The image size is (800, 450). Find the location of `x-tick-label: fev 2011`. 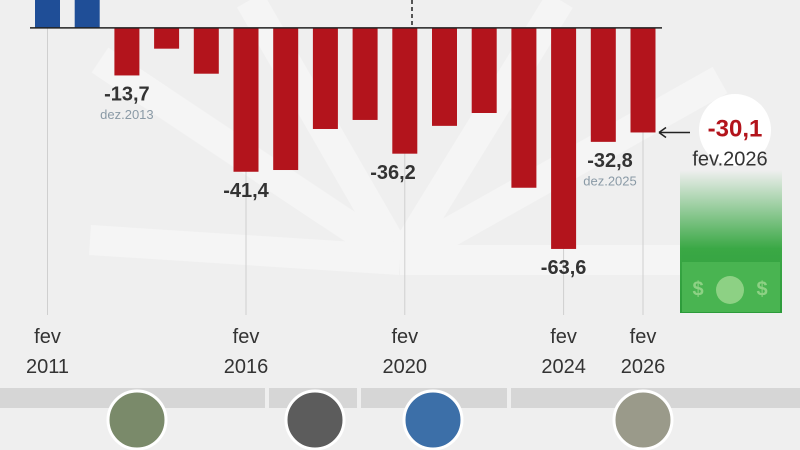

x-tick-label: fev 2011 is located at coordinates (47, 352).